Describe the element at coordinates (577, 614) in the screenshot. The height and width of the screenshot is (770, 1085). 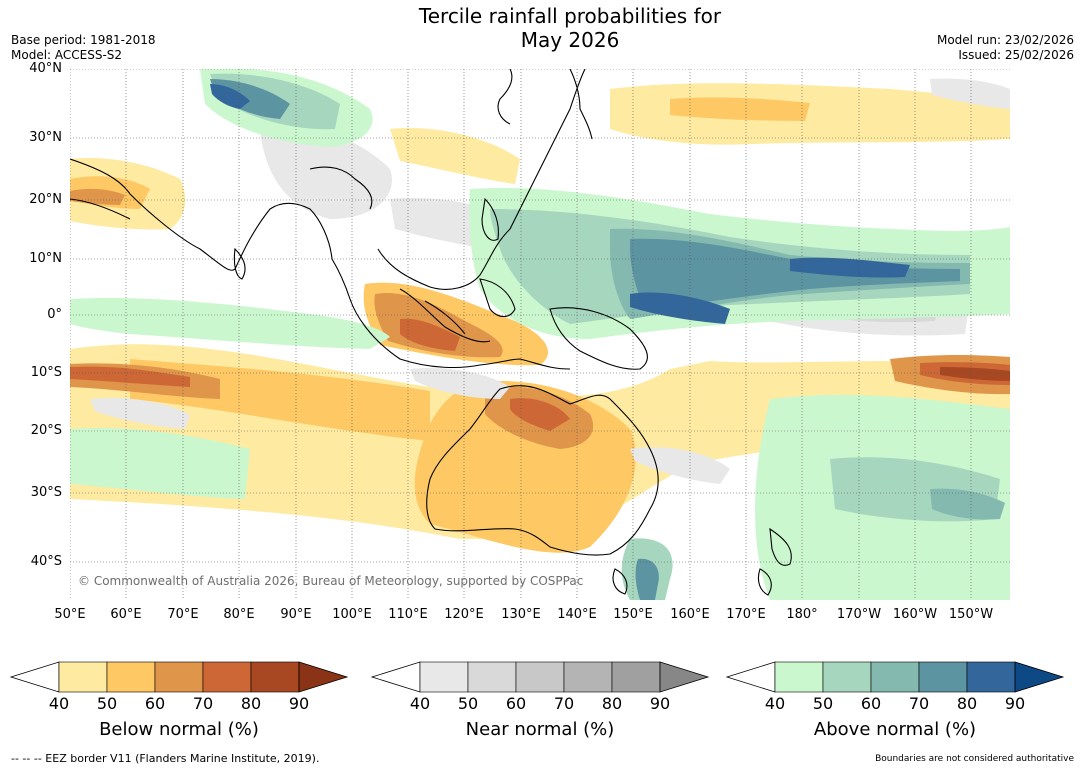
I see `longitude-label: 140°E` at that location.